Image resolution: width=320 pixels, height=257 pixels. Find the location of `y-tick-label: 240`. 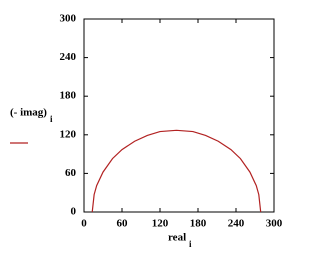

y-tick-label: 240 is located at coordinates (68, 57).